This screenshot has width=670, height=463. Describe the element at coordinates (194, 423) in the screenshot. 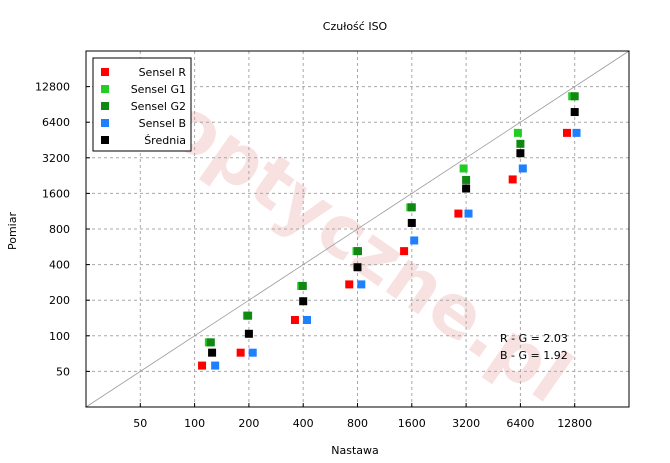

I see `x-tick-label: 100` at that location.